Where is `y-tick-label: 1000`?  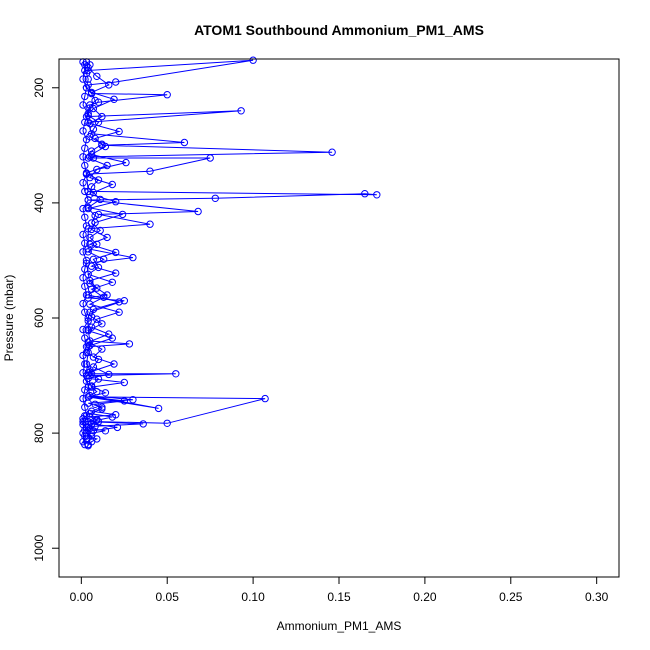
y-tick-label: 1000 is located at coordinates (39, 548).